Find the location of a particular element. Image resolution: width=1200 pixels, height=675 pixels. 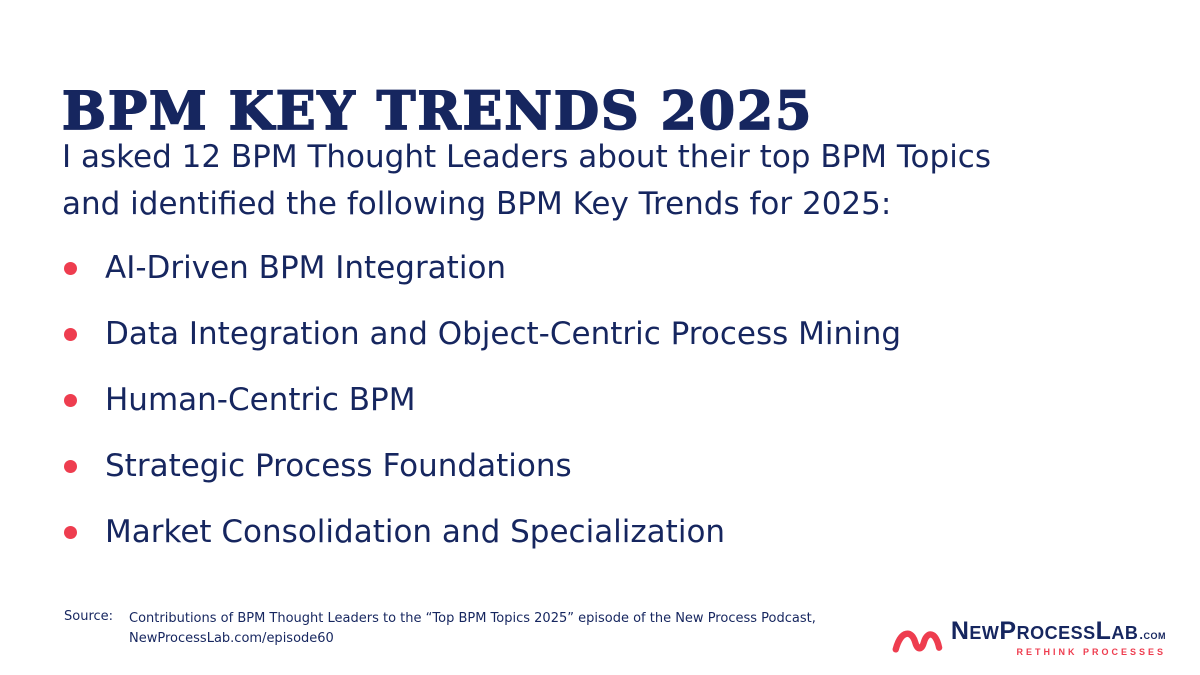

brand-main: NewProcessLab is located at coordinates (1044, 631).